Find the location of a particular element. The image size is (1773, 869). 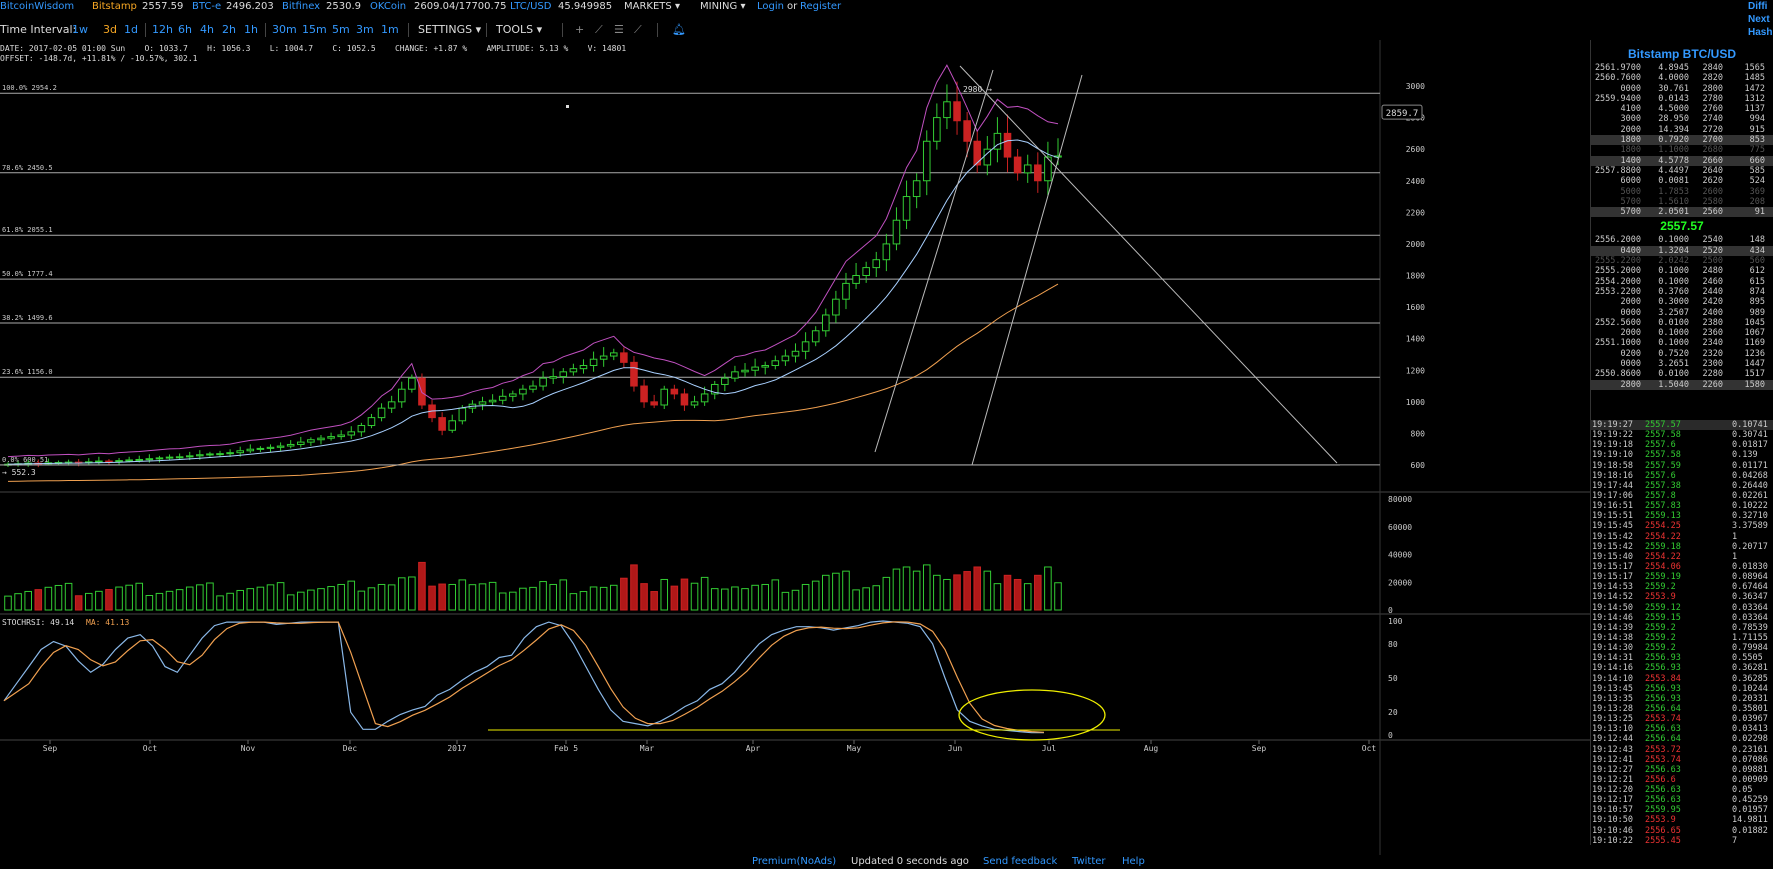

line-tool-icon: ⟋ is located at coordinates (599, 29).